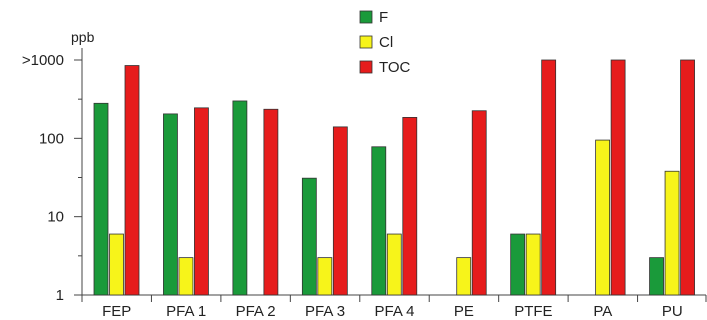  Describe the element at coordinates (51, 138) in the screenshot. I see `y-tick-label: 100` at that location.